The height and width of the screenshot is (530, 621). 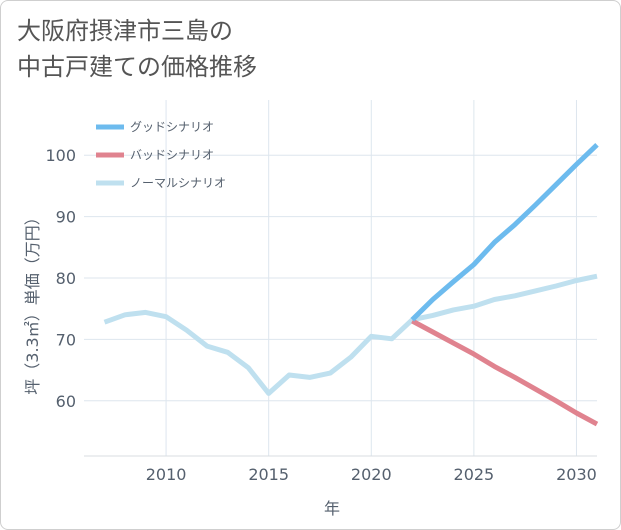 I want to click on y-tick-label: 80, so click(x=66, y=278).